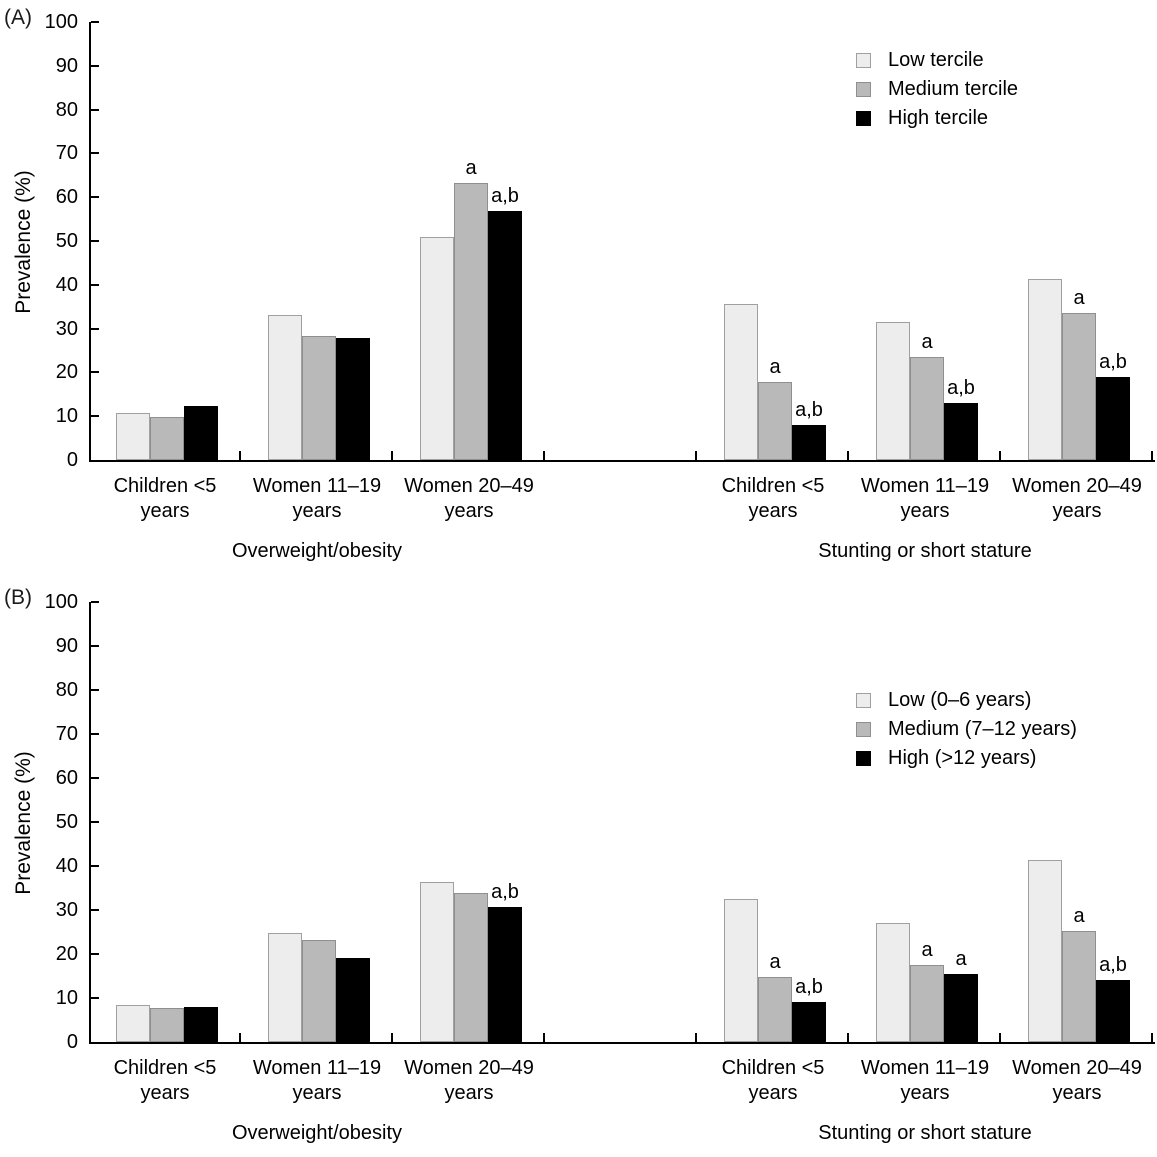  I want to click on legend-label: High tercile, so click(938, 118).